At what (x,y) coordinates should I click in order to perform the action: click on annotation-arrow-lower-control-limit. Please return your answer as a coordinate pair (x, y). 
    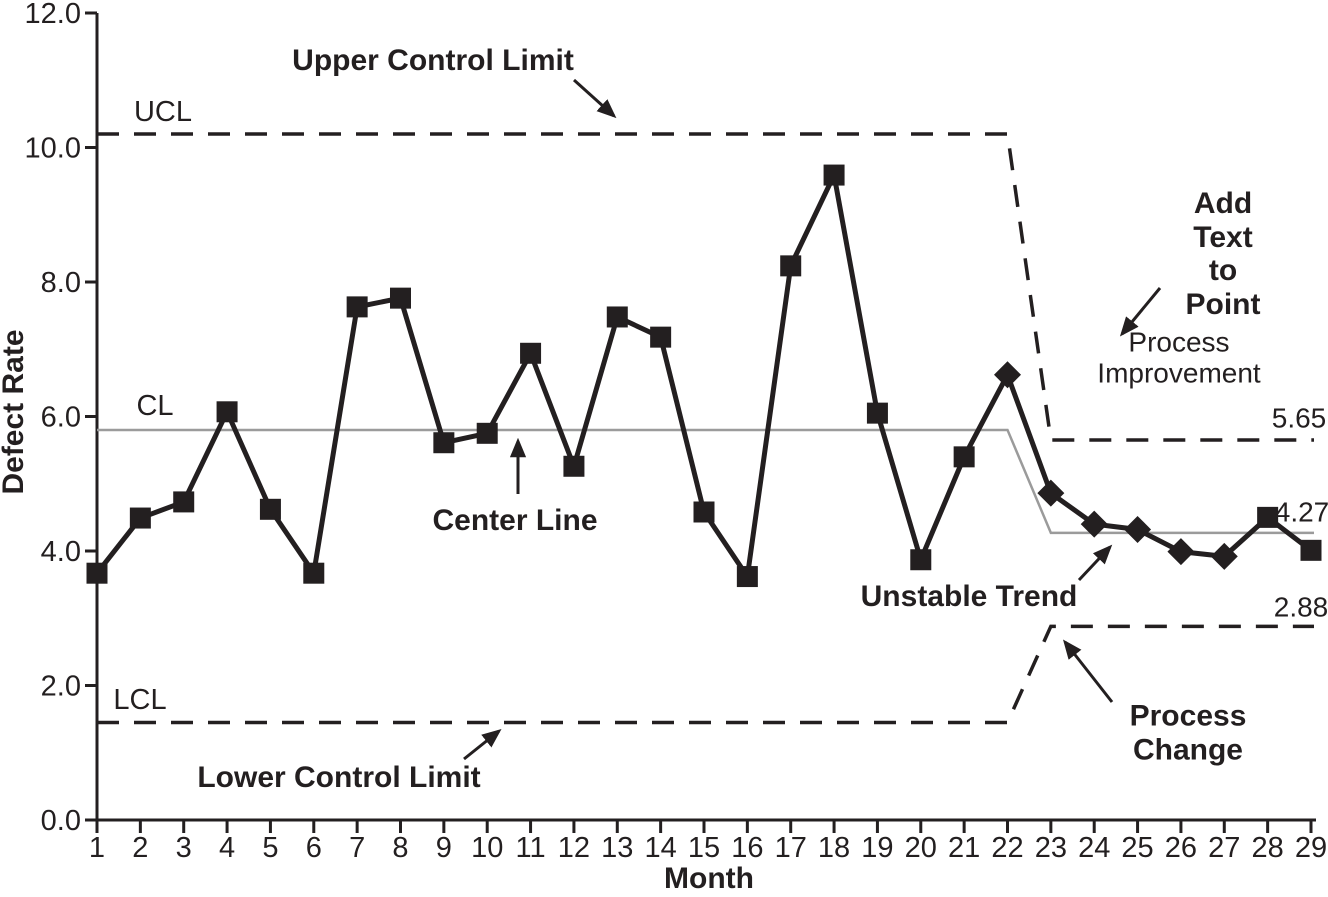
    Looking at the image, I should click on (482, 744).